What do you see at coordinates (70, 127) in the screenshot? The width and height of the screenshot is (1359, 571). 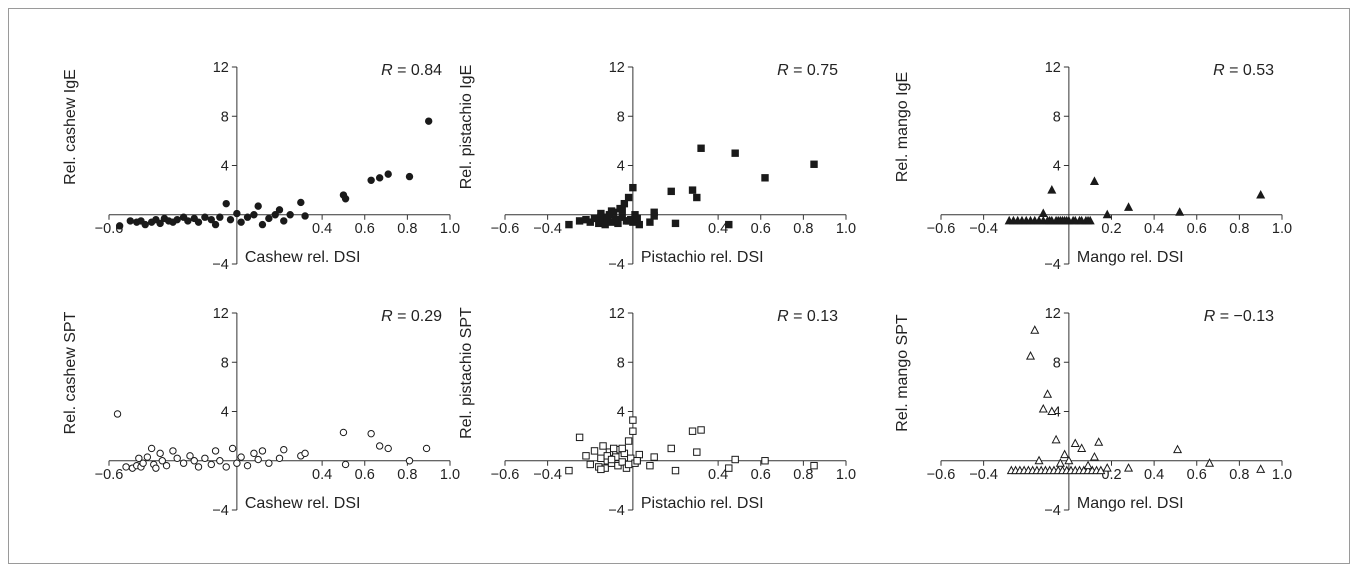 I see `y-axis-title: Rel. cashew IgE` at bounding box center [70, 127].